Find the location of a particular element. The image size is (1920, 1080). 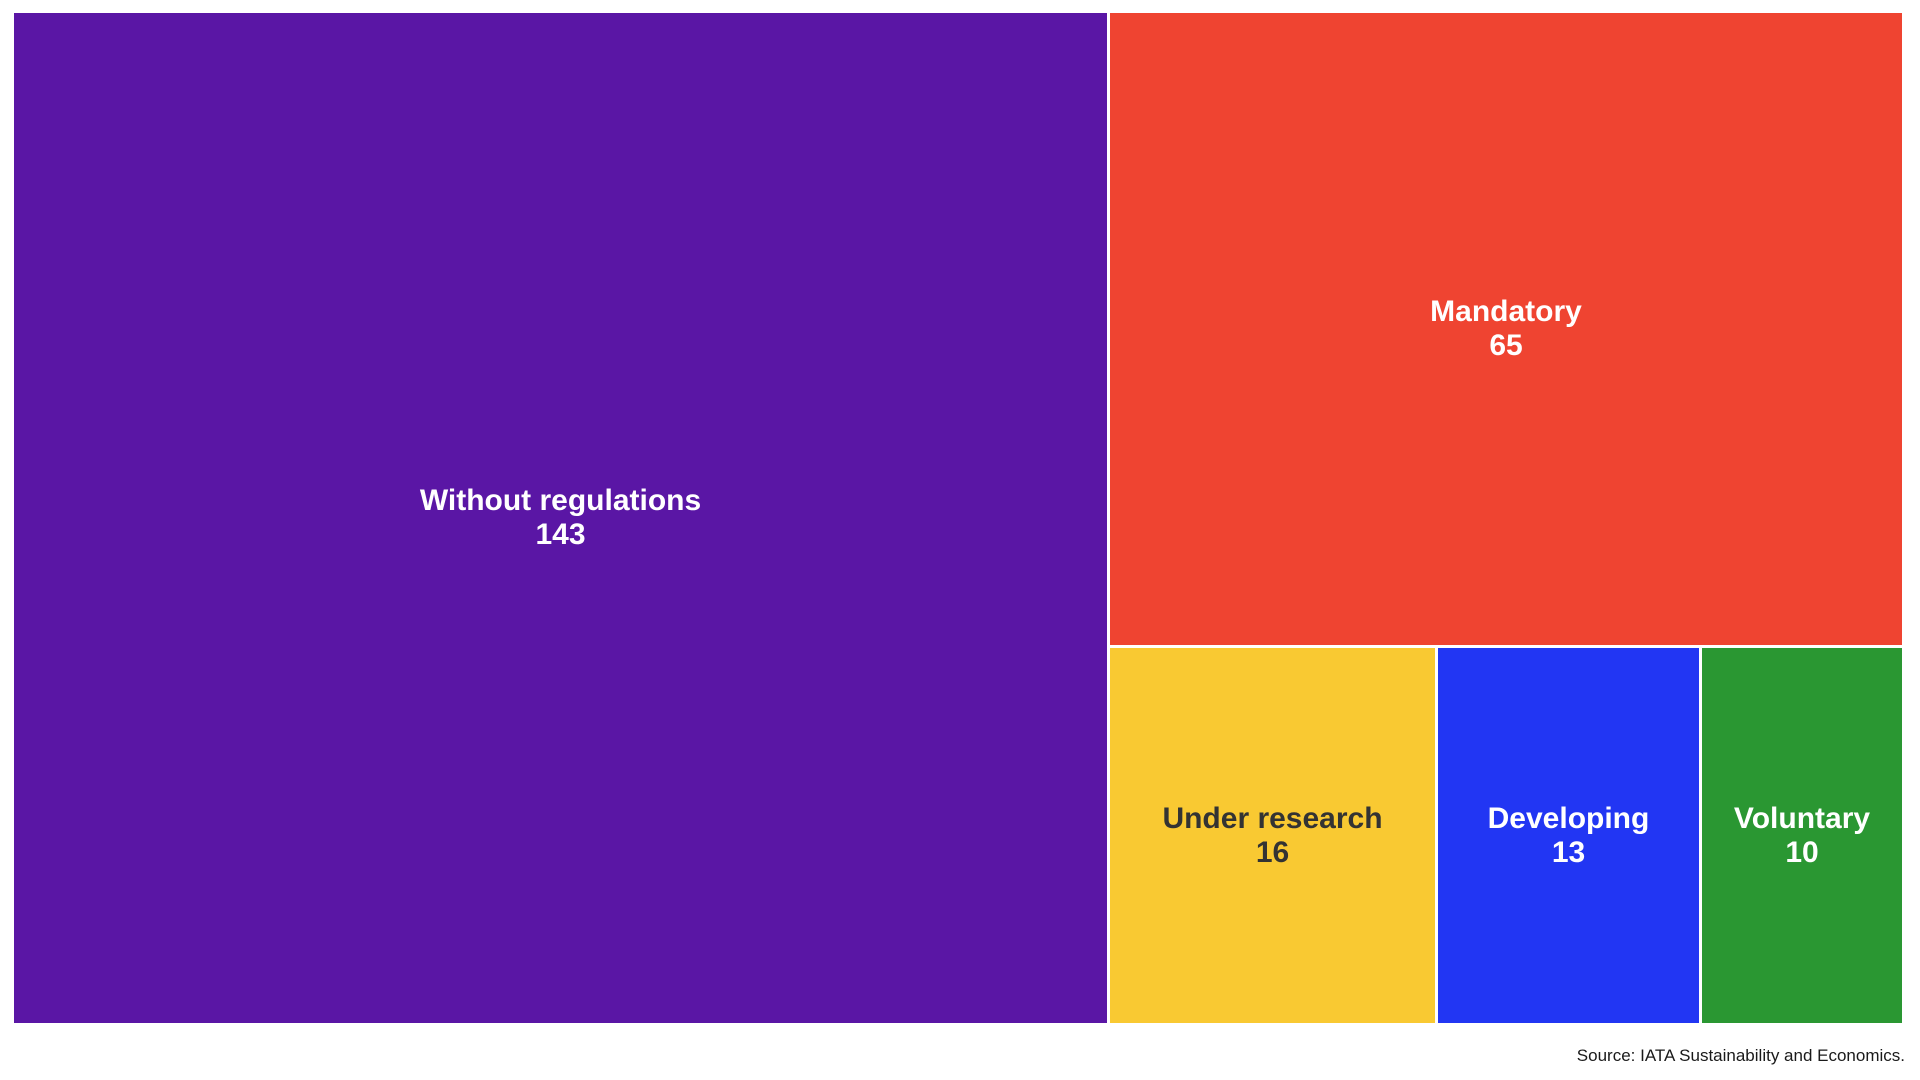

tile-label: Voluntary is located at coordinates (1802, 818).